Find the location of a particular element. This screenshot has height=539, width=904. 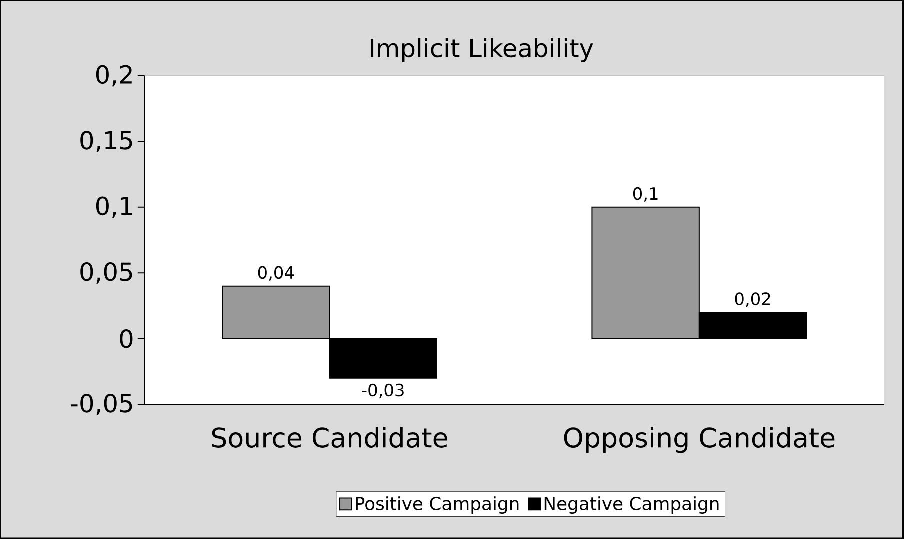

y-tick-label: 0,2 is located at coordinates (114, 75).